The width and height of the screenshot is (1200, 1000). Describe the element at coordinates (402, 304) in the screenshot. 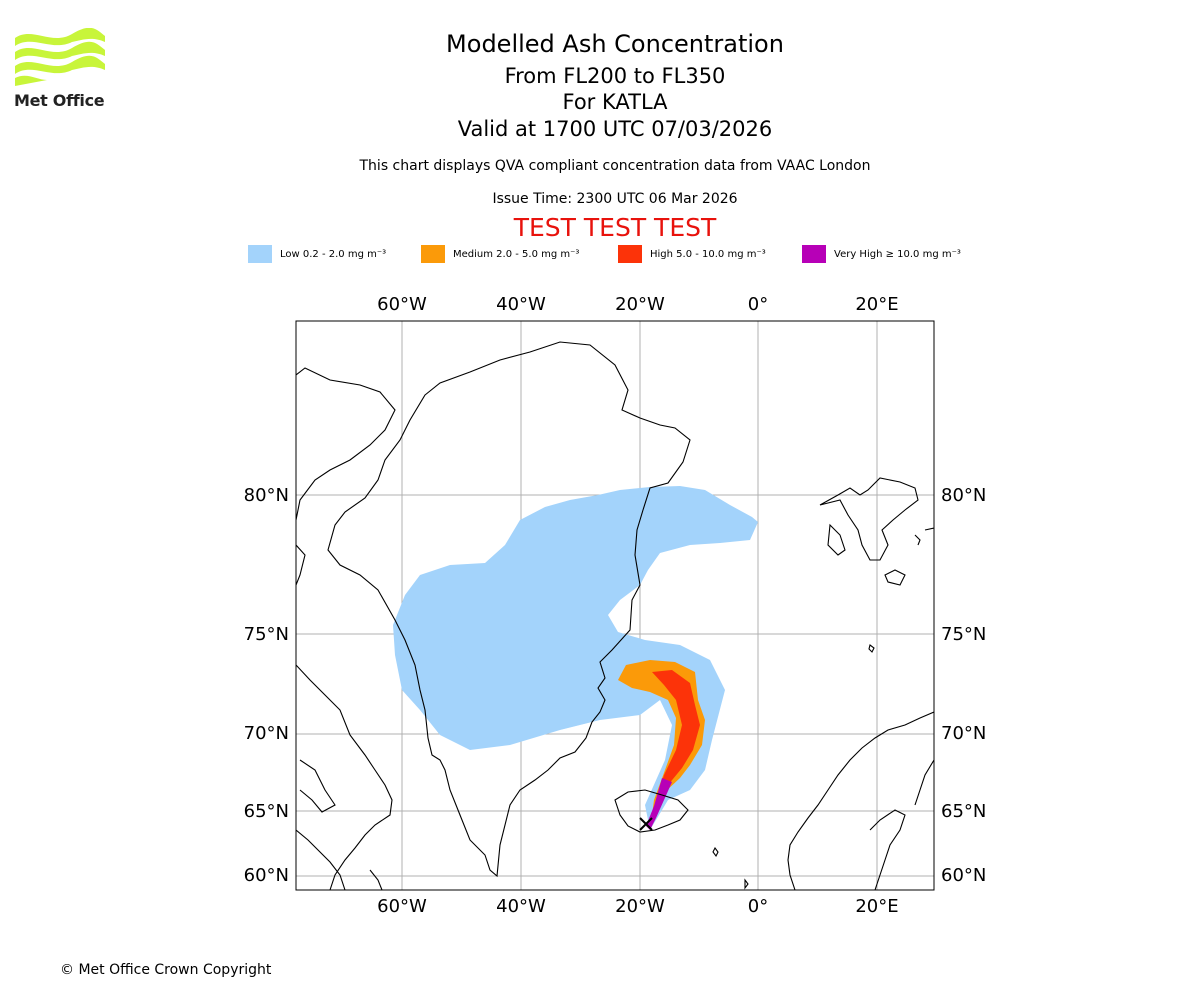

I see `lon-label-top-1: 60°W` at that location.